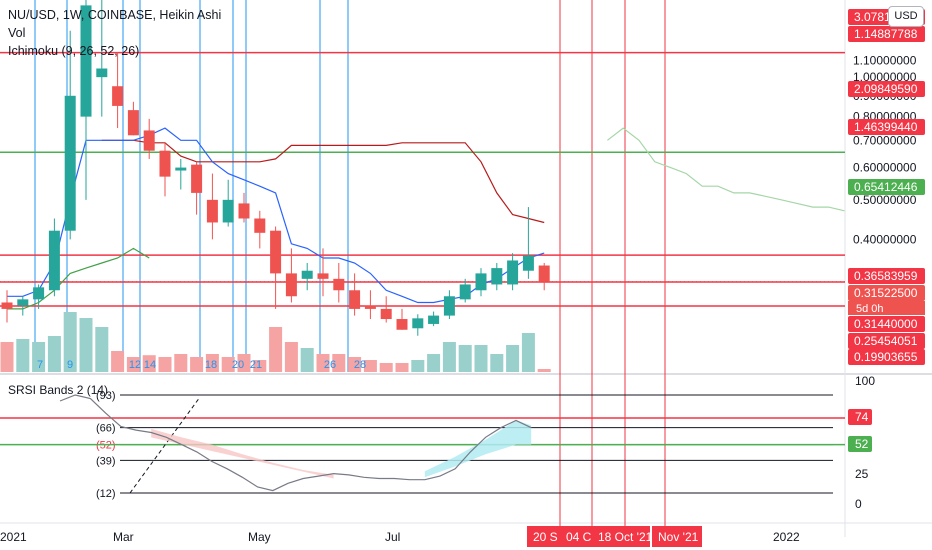  Describe the element at coordinates (885, 77) in the screenshot. I see `price-axis-tick: 1.00000000` at that location.